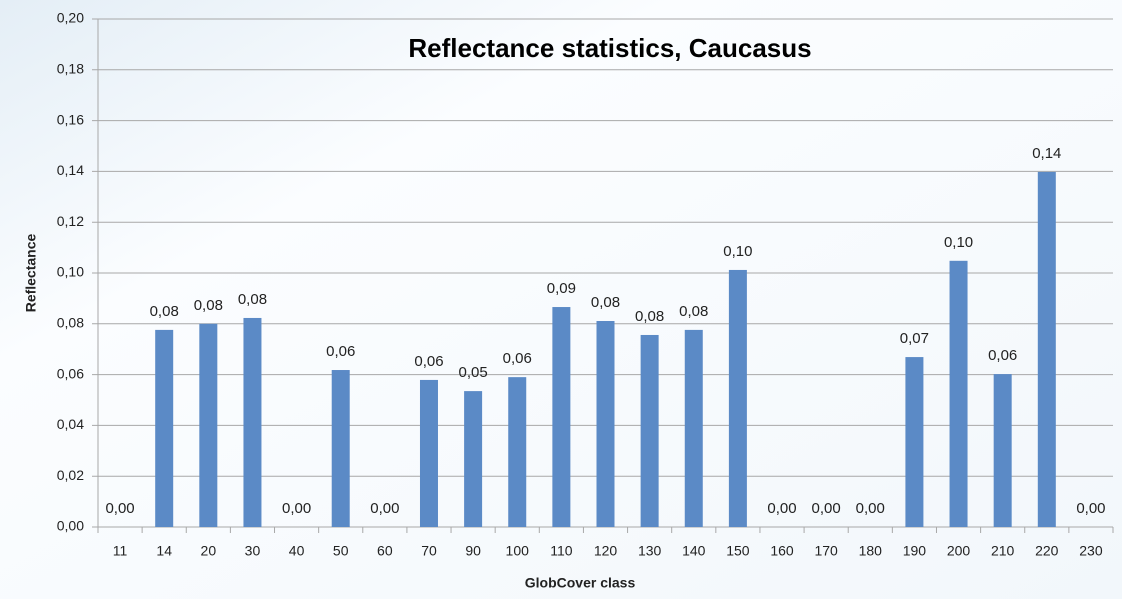 This screenshot has width=1122, height=599. Describe the element at coordinates (31, 272) in the screenshot. I see `y-axis-title: Reflectance` at that location.